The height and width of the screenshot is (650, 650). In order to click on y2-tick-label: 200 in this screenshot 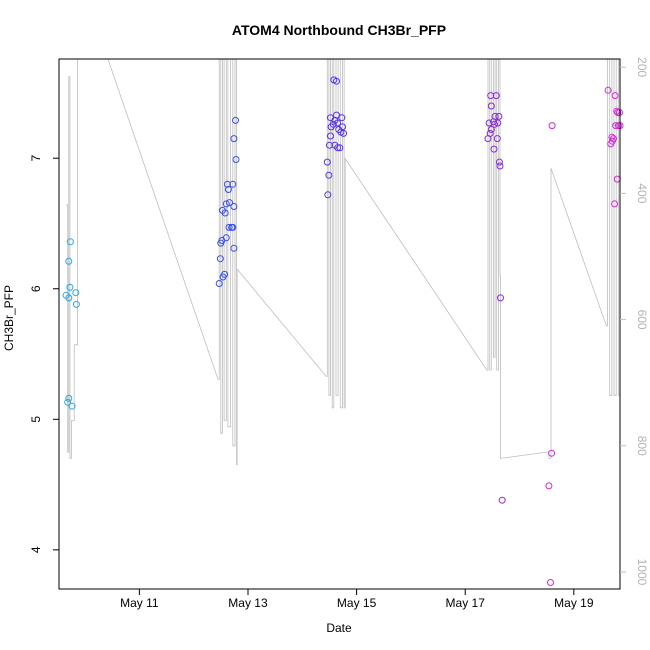, I will do `click(642, 67)`.